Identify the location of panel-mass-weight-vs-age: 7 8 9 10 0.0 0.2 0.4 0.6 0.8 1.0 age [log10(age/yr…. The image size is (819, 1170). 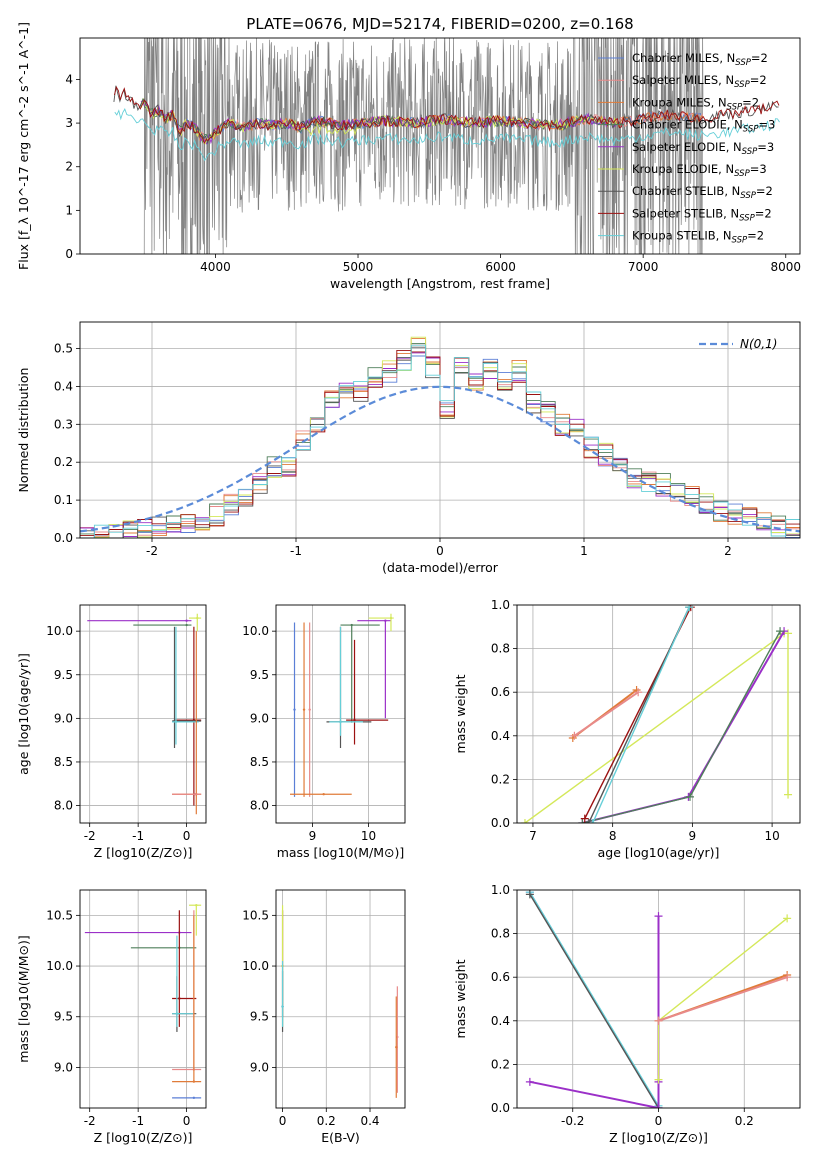
(627, 729).